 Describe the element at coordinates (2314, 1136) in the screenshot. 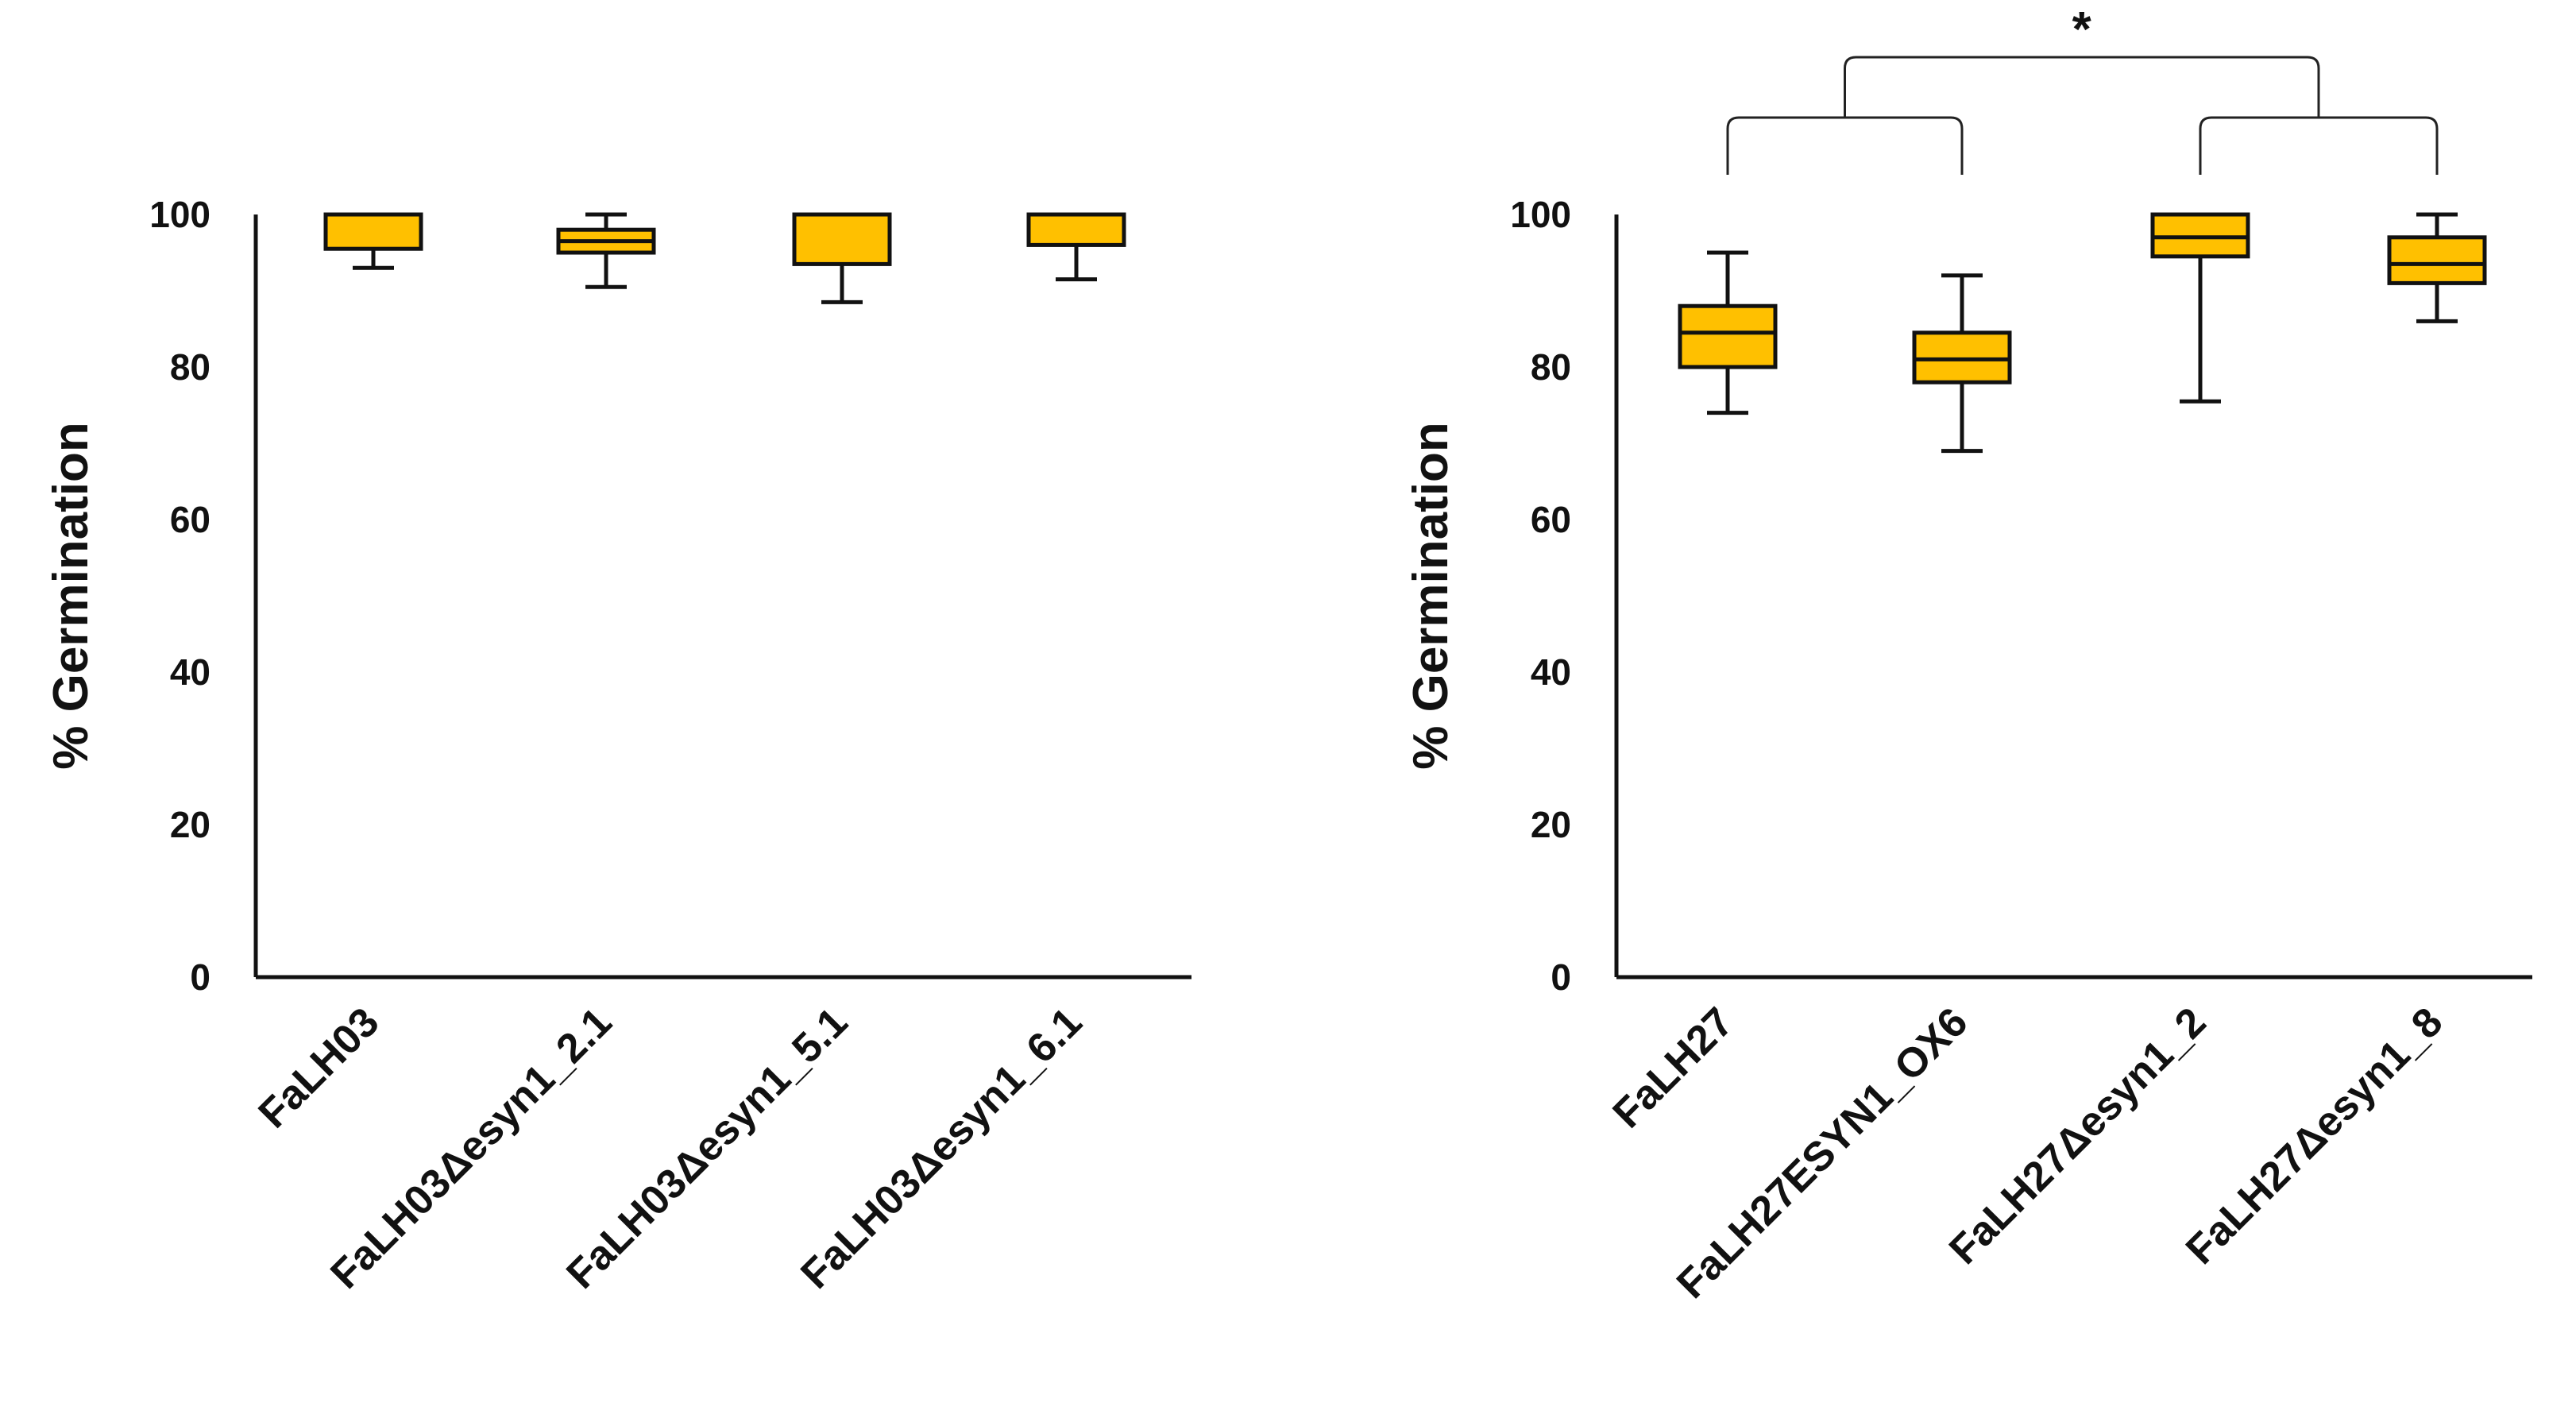

I see `category-label: FaLH27Δesyn1_8` at that location.